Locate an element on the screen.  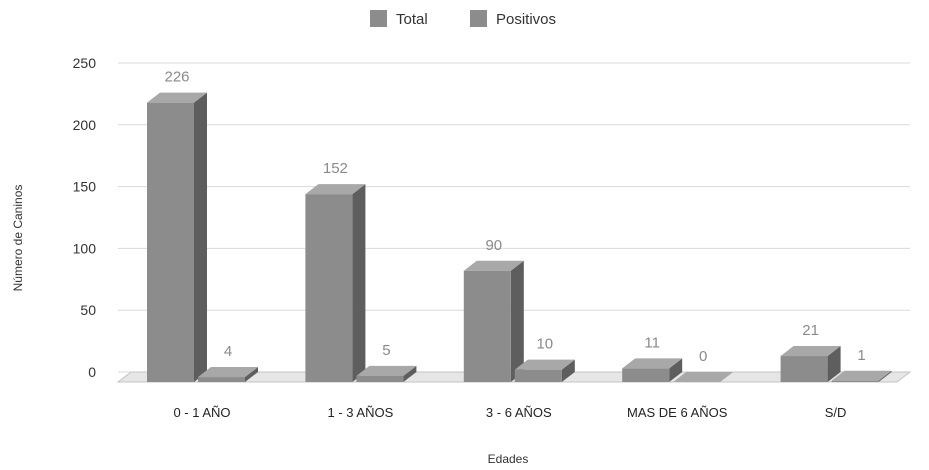
legend: Total Positivos is located at coordinates (463, 19).